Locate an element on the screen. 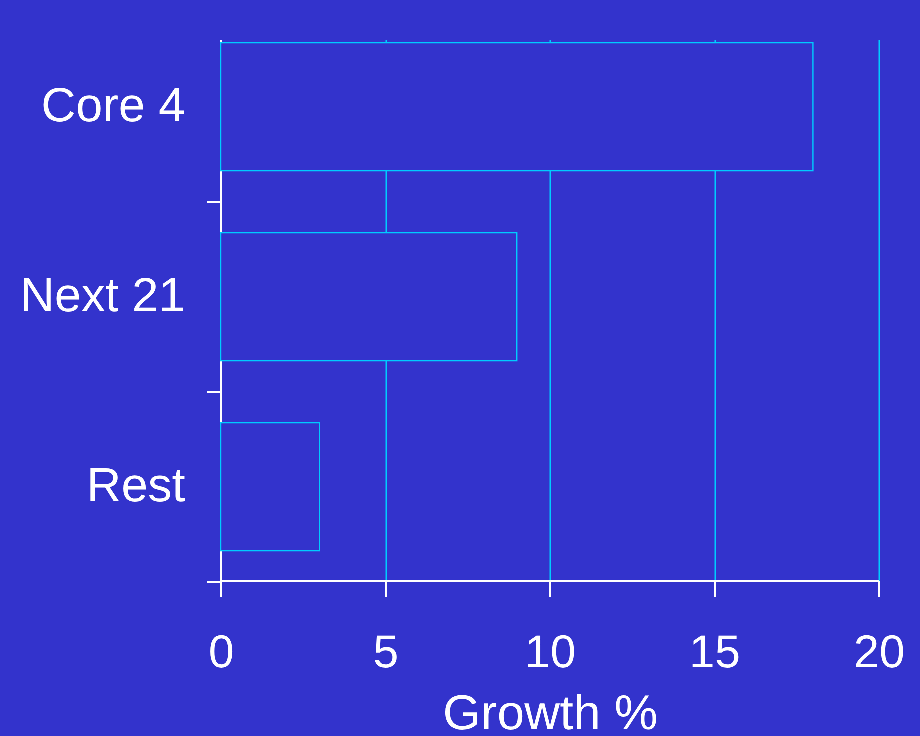 The height and width of the screenshot is (736, 920). x-tick-label: 10 is located at coordinates (550, 652).